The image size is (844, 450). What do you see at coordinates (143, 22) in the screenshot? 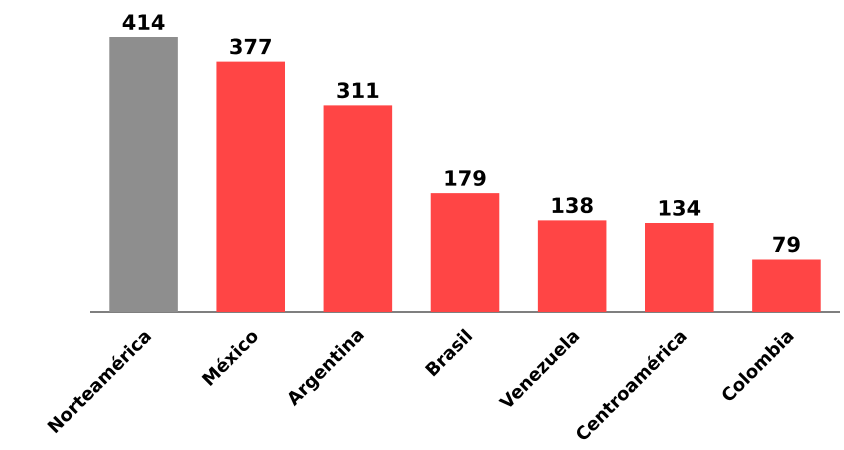
I see `data-label: 414` at bounding box center [143, 22].